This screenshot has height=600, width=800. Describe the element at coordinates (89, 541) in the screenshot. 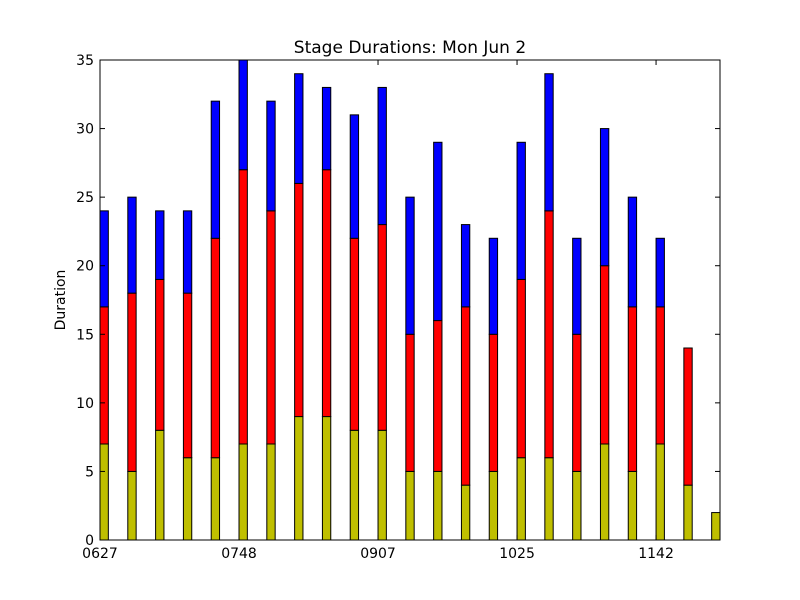

I see `y-tick-label: 0` at that location.